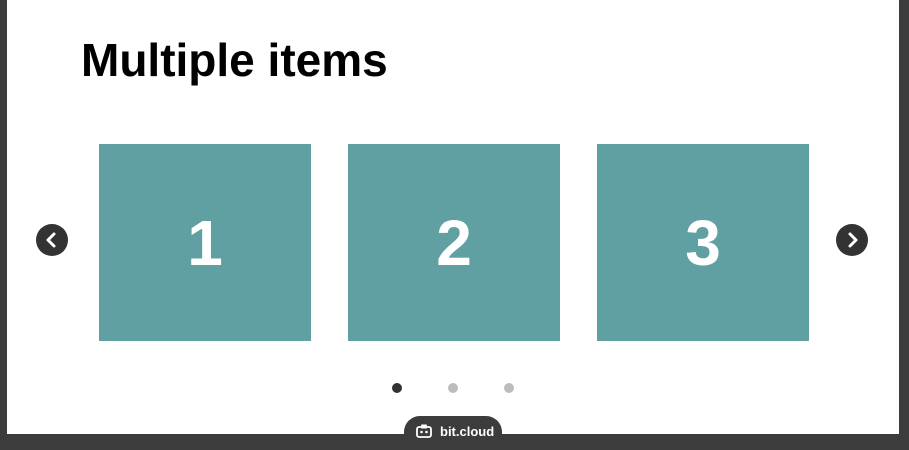 This screenshot has width=909, height=450. I want to click on chevron-left-icon, so click(51, 240).